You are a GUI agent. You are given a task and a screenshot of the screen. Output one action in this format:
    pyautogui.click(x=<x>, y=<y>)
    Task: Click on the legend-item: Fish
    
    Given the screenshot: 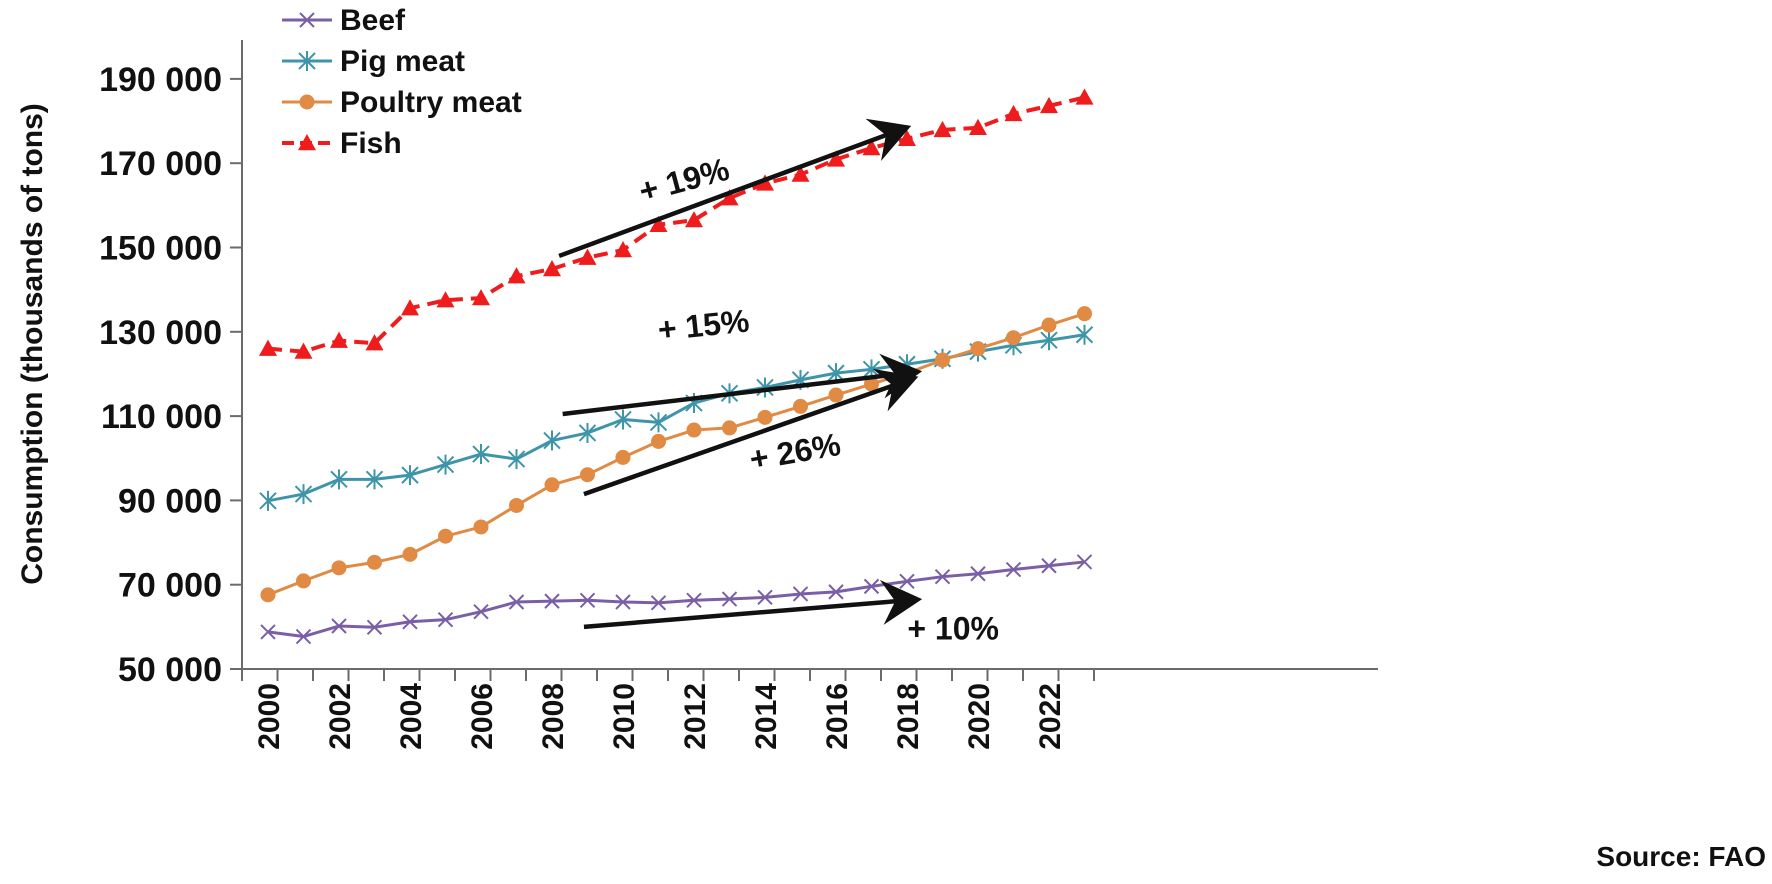 What is the action you would take?
    pyautogui.click(x=342, y=143)
    